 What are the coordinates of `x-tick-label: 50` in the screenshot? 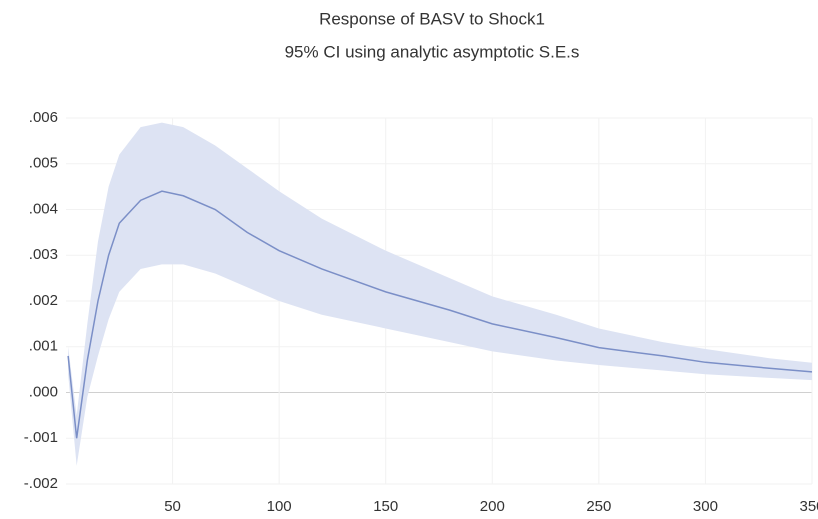 It's located at (172, 506).